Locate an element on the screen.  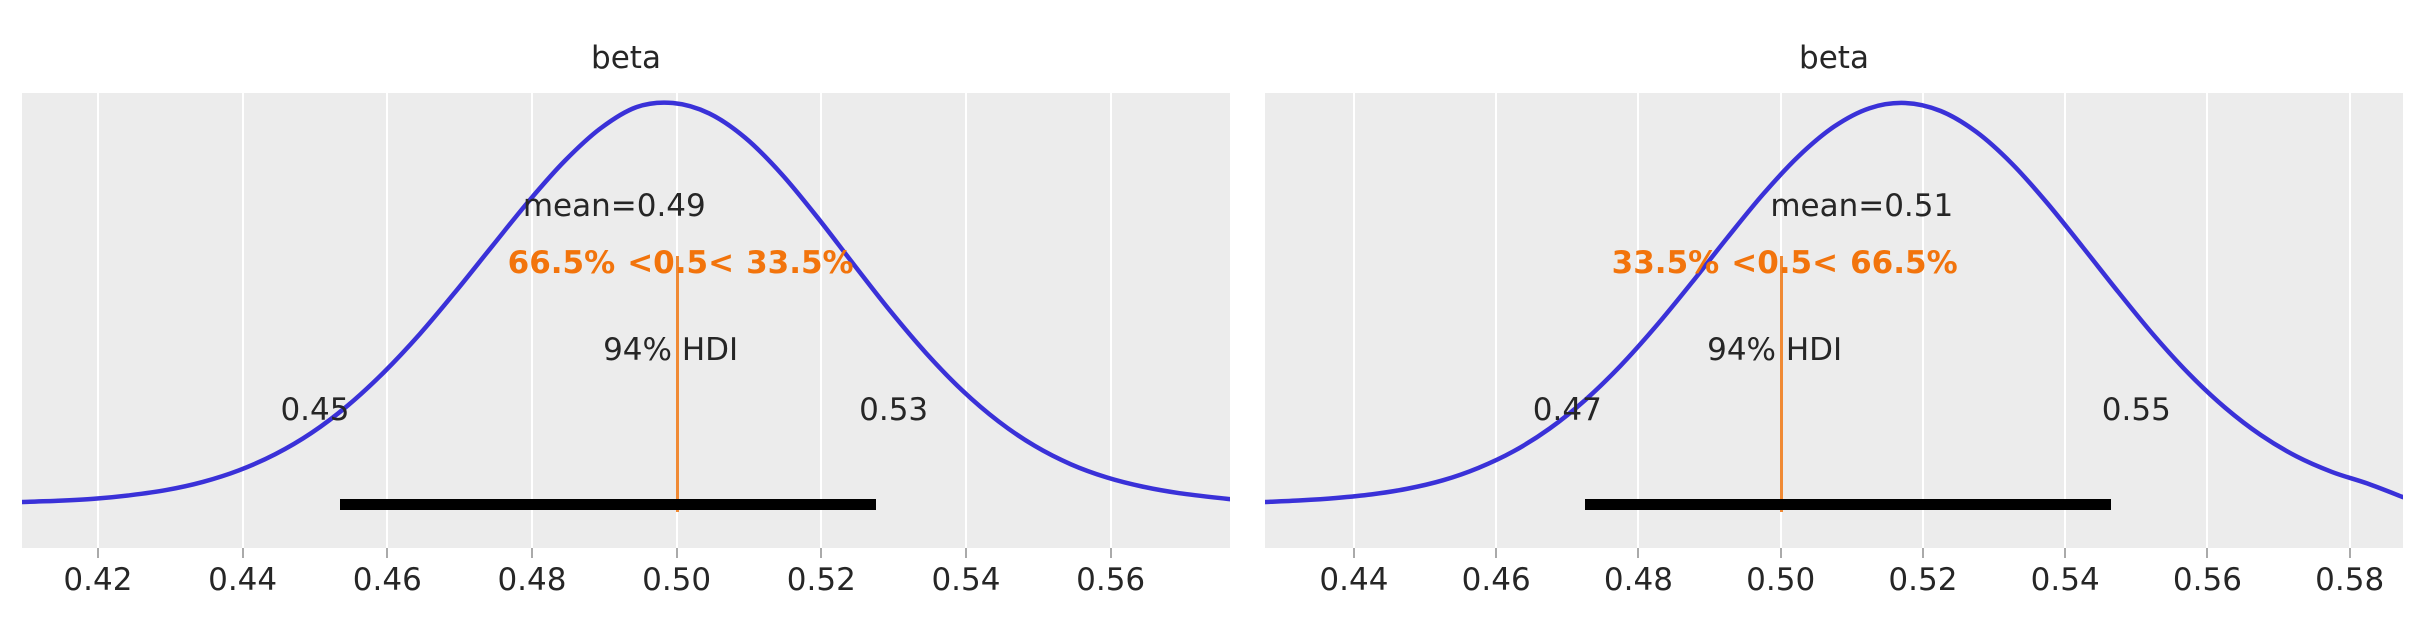
hdi-label-beta-own: 94% HDI is located at coordinates (1775, 350).